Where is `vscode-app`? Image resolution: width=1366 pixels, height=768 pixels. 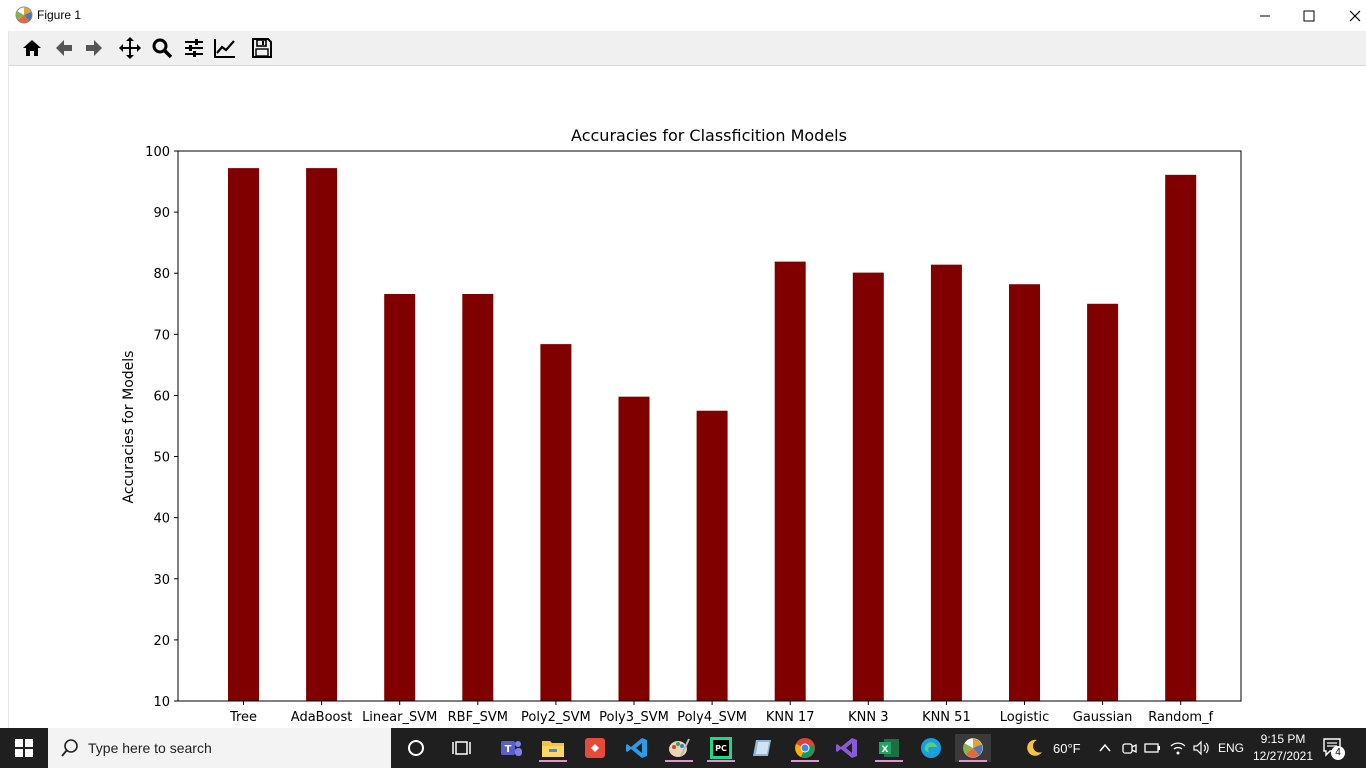
vscode-app is located at coordinates (637, 748).